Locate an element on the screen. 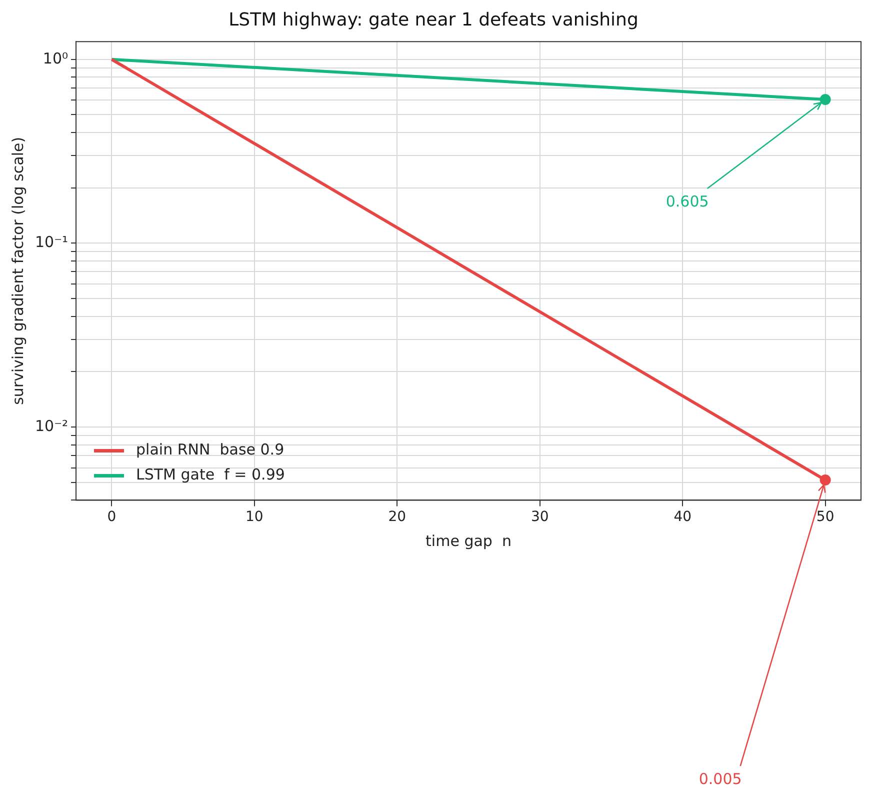 This screenshot has width=873, height=801. x-tick-label: 0 is located at coordinates (111, 517).